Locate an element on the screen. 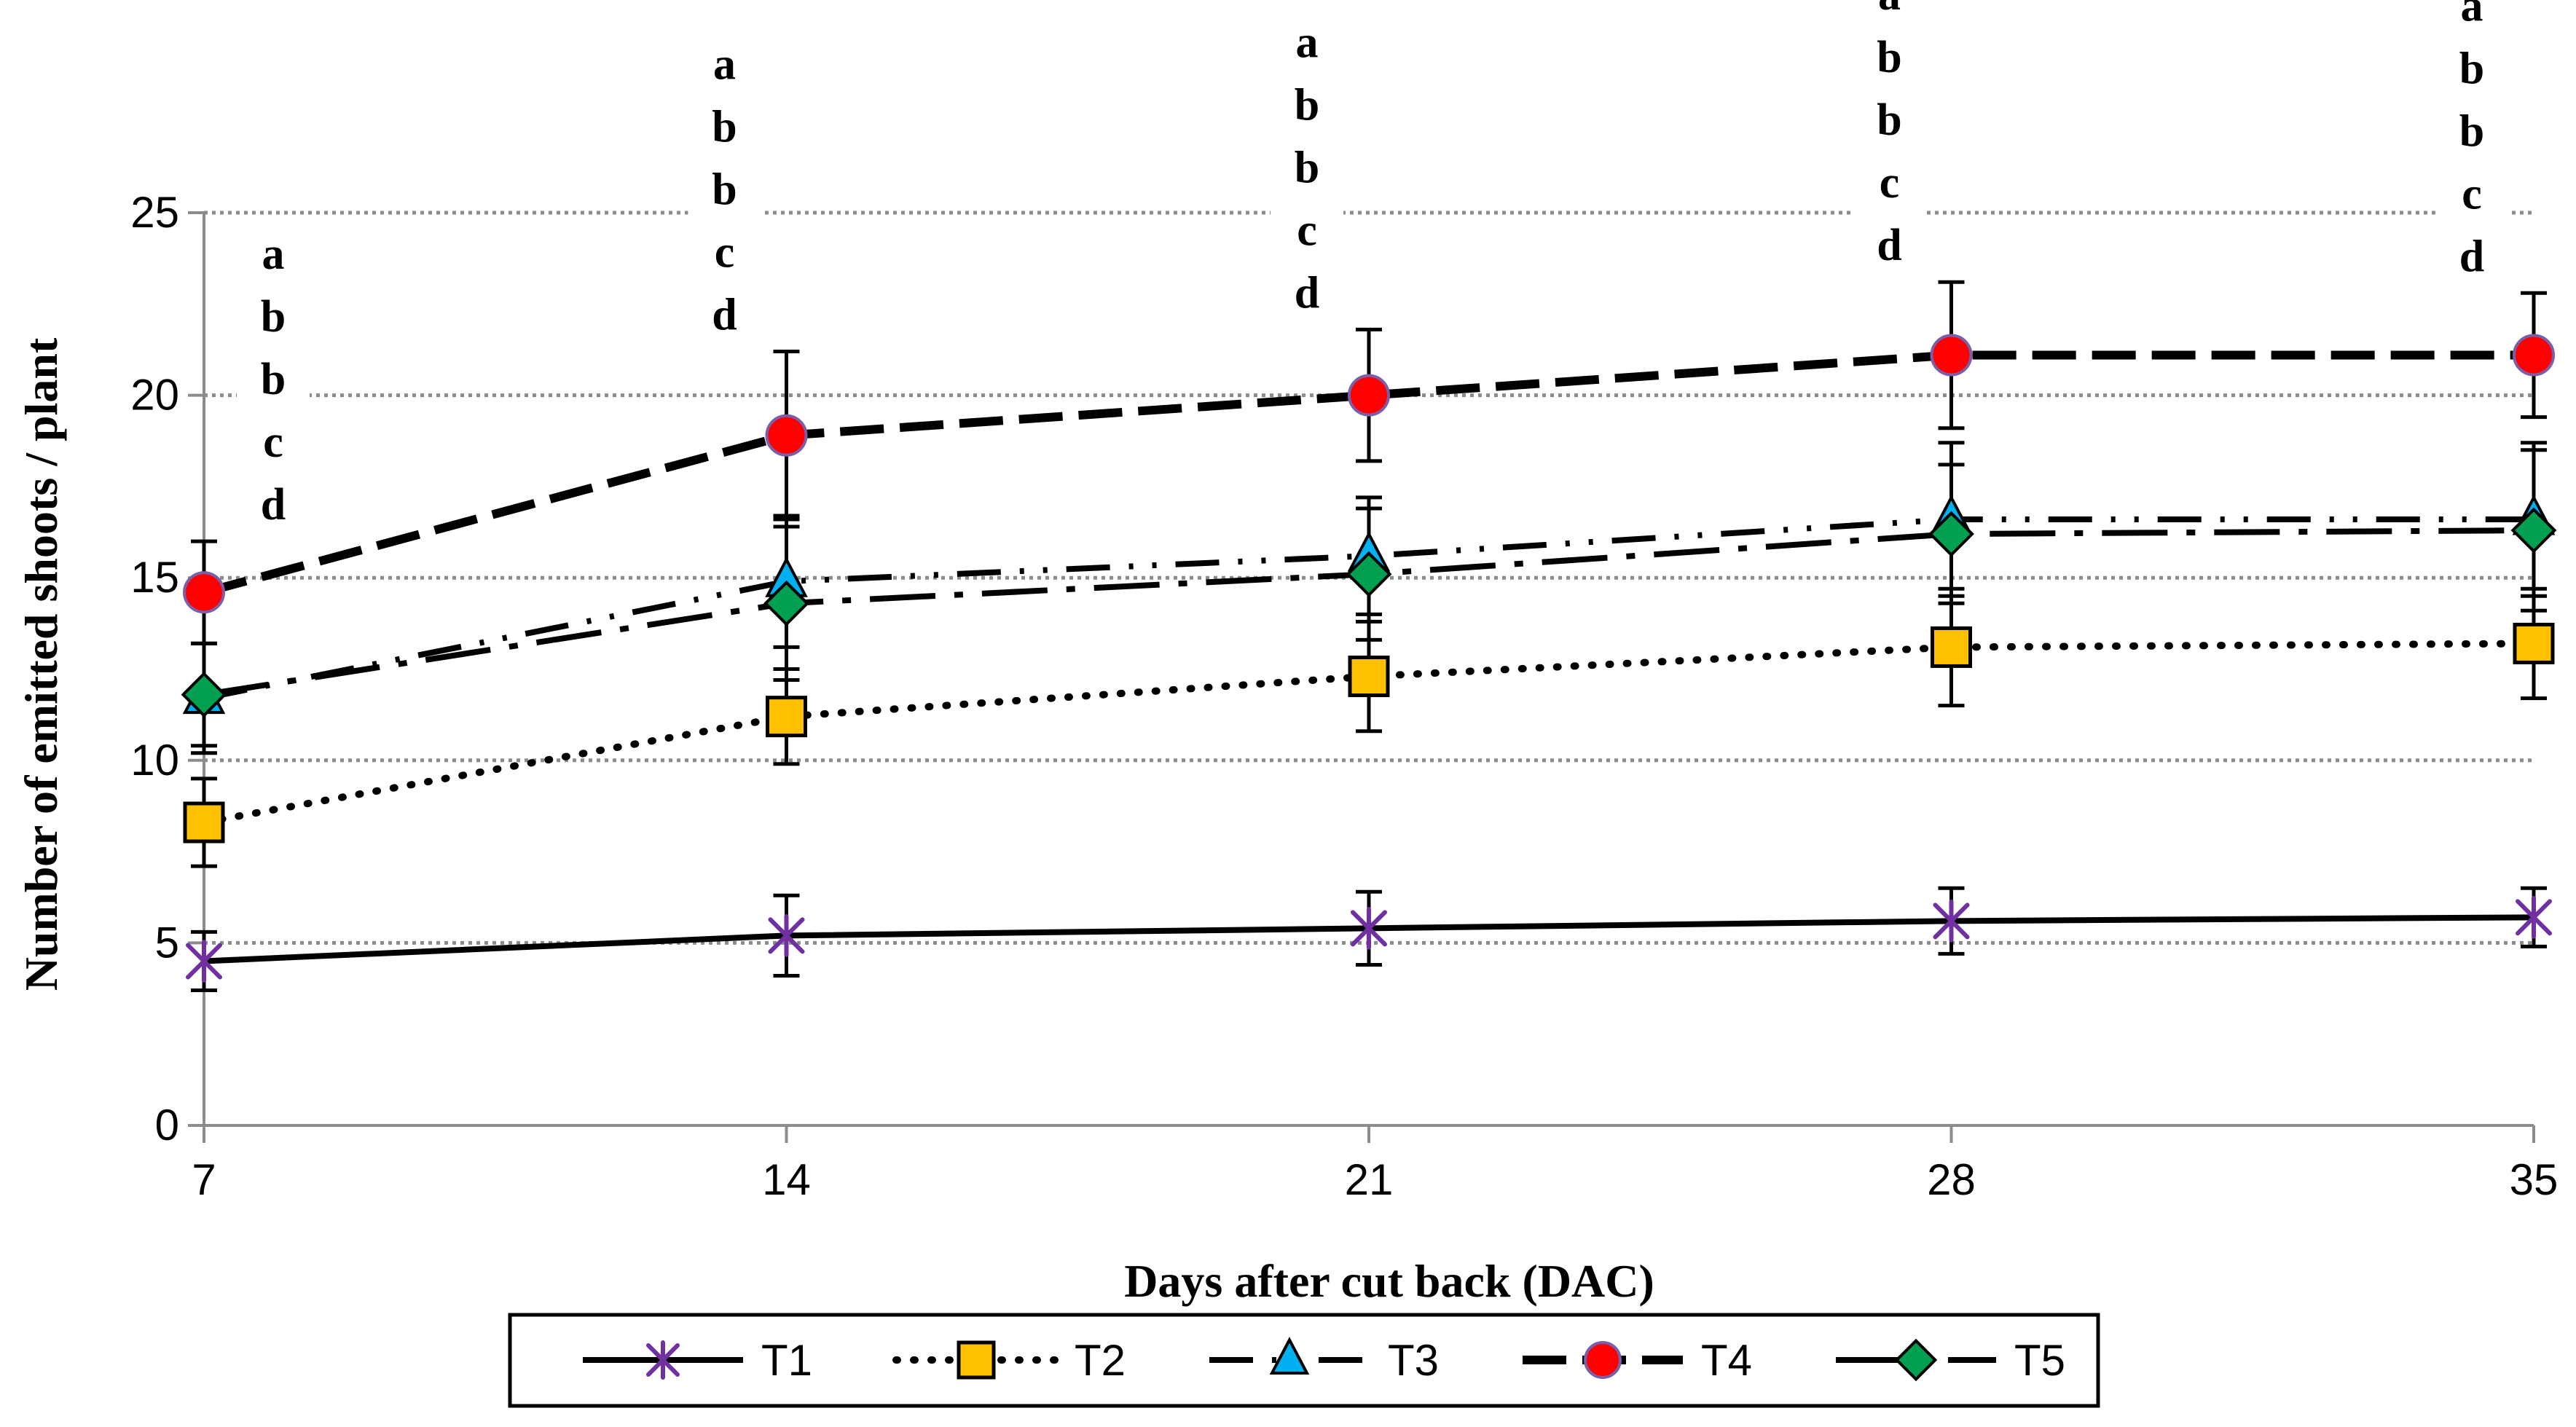  x-tick-label: 35 is located at coordinates (2534, 1179).